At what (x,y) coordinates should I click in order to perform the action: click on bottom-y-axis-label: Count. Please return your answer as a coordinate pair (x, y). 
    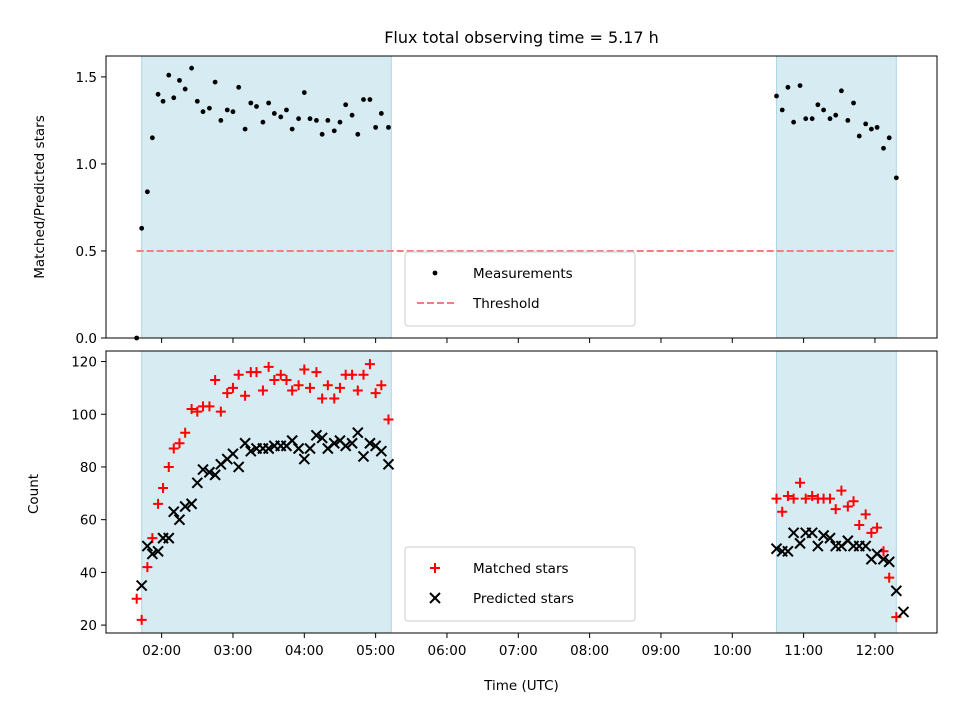
    Looking at the image, I should click on (34, 494).